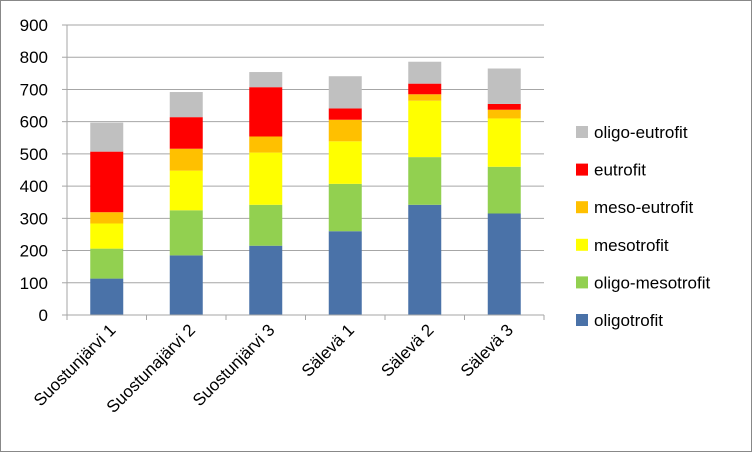 This screenshot has width=752, height=453. What do you see at coordinates (582, 169) in the screenshot?
I see `legend-swatch-eutrofit` at bounding box center [582, 169].